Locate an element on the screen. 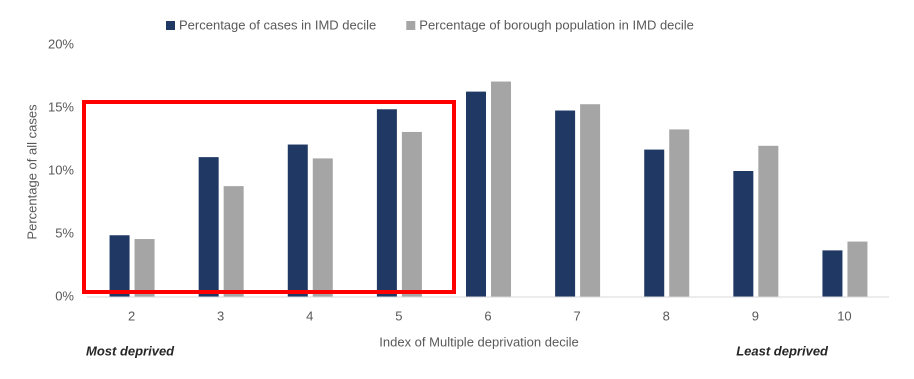 The width and height of the screenshot is (914, 379). x-tick-label: 2 is located at coordinates (131, 315).